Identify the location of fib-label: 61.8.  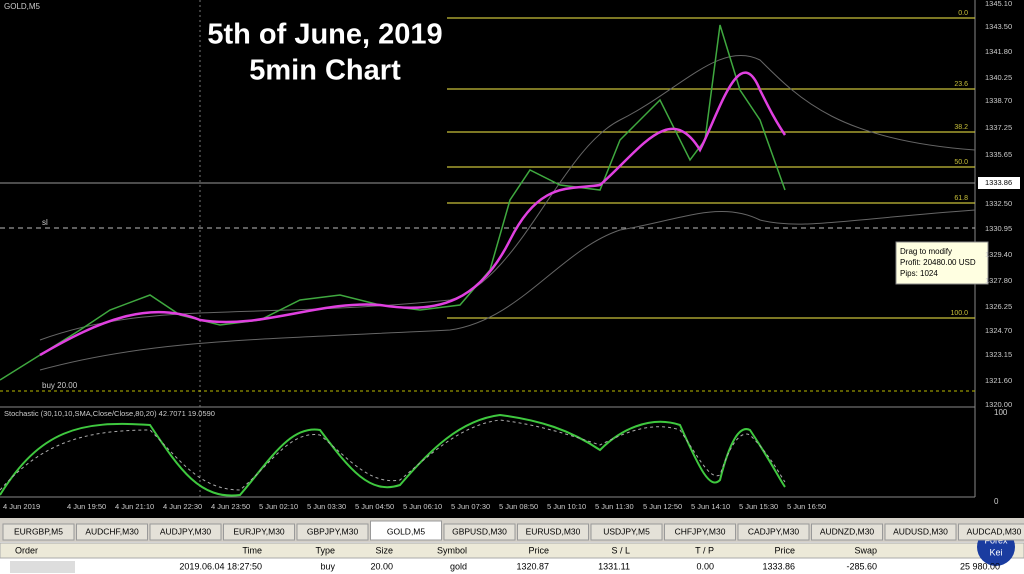
(961, 198).